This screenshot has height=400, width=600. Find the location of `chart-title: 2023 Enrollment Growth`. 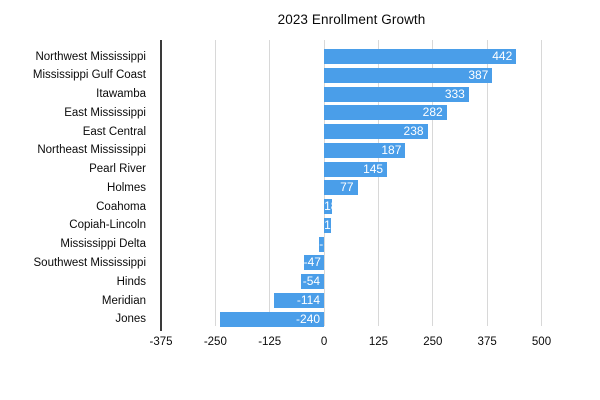

chart-title: 2023 Enrollment Growth is located at coordinates (351, 19).